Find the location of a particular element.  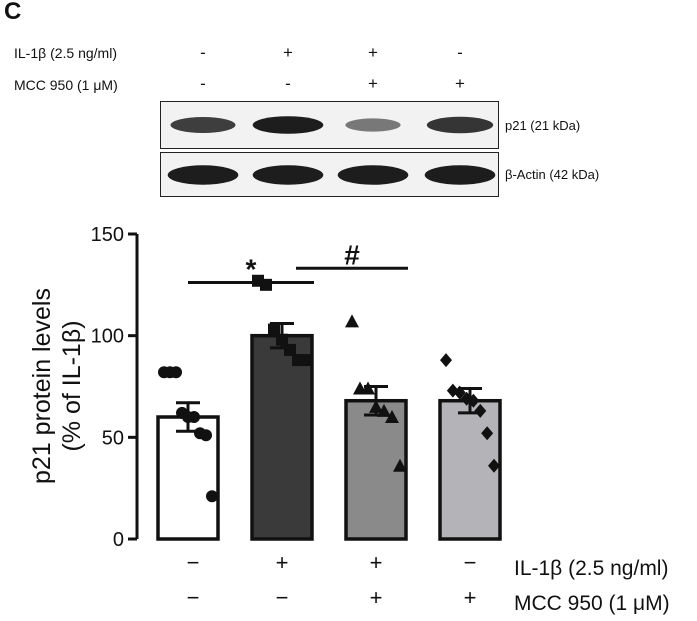

y-tick-label: 100 is located at coordinates (107, 337).